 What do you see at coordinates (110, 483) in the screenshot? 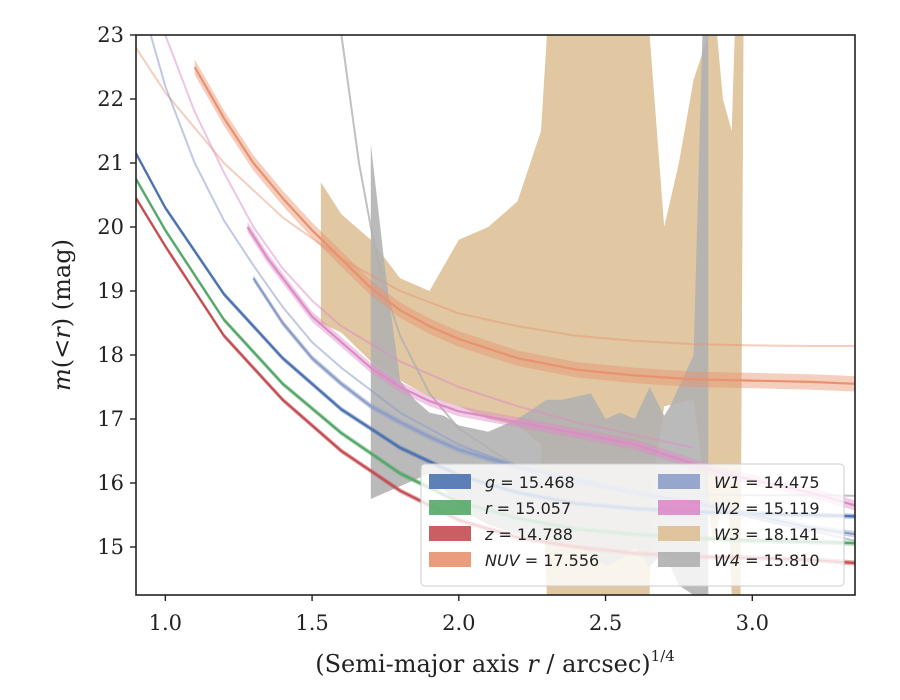
I see `y-tick-label: 16` at bounding box center [110, 483].